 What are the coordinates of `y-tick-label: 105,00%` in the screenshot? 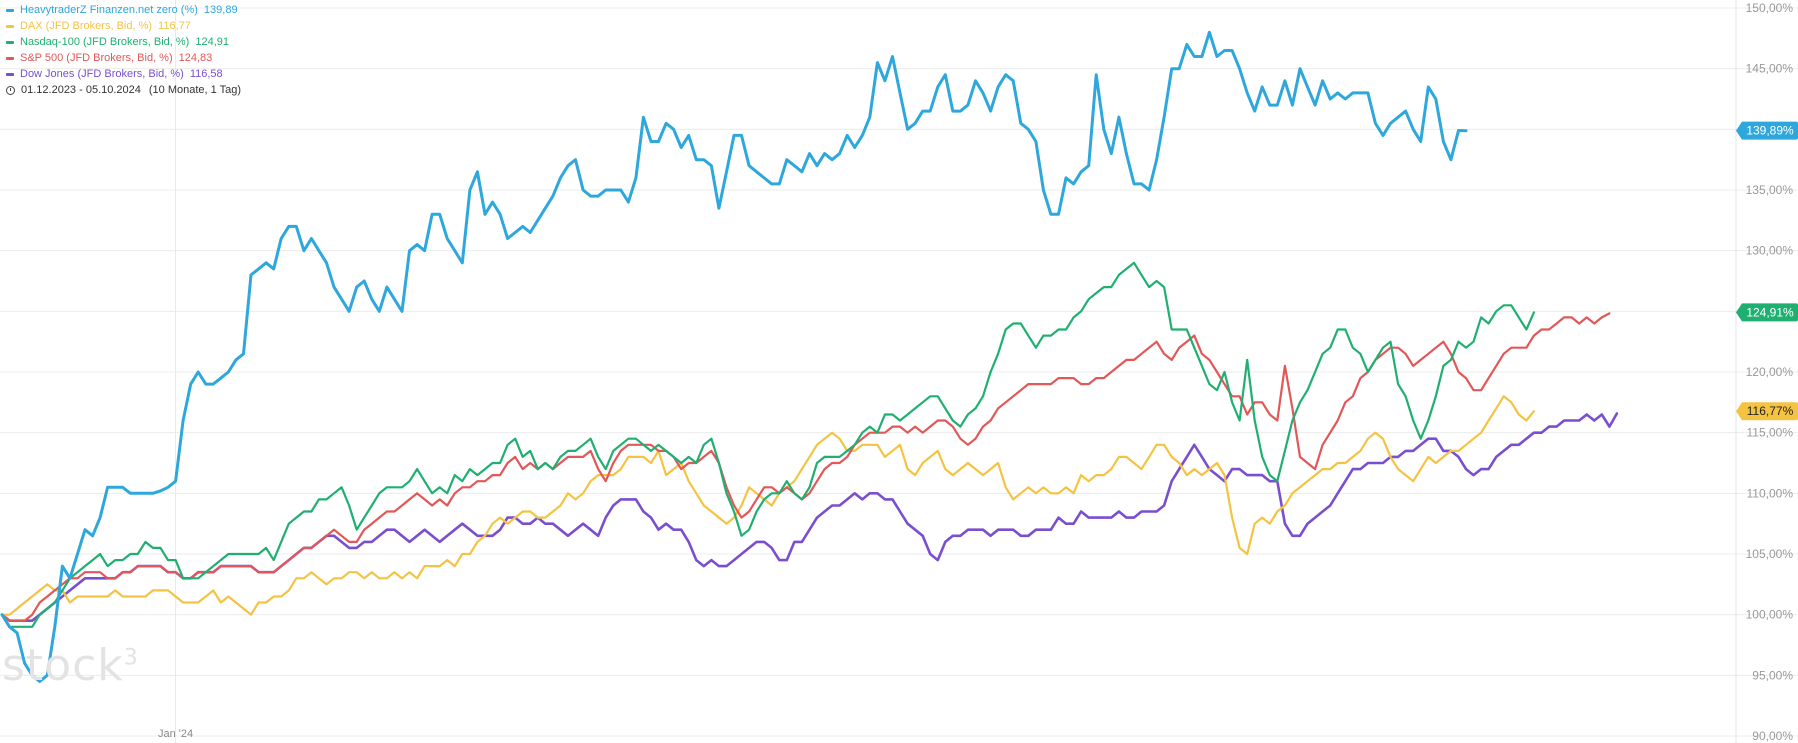 It's located at (1770, 554).